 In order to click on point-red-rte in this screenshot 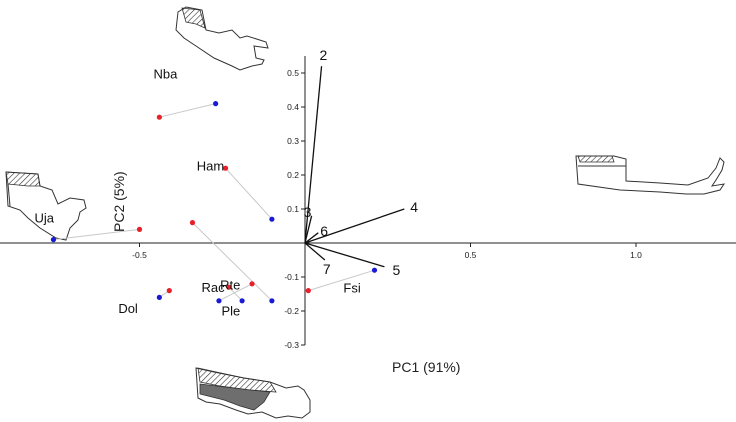, I will do `click(192, 223)`.